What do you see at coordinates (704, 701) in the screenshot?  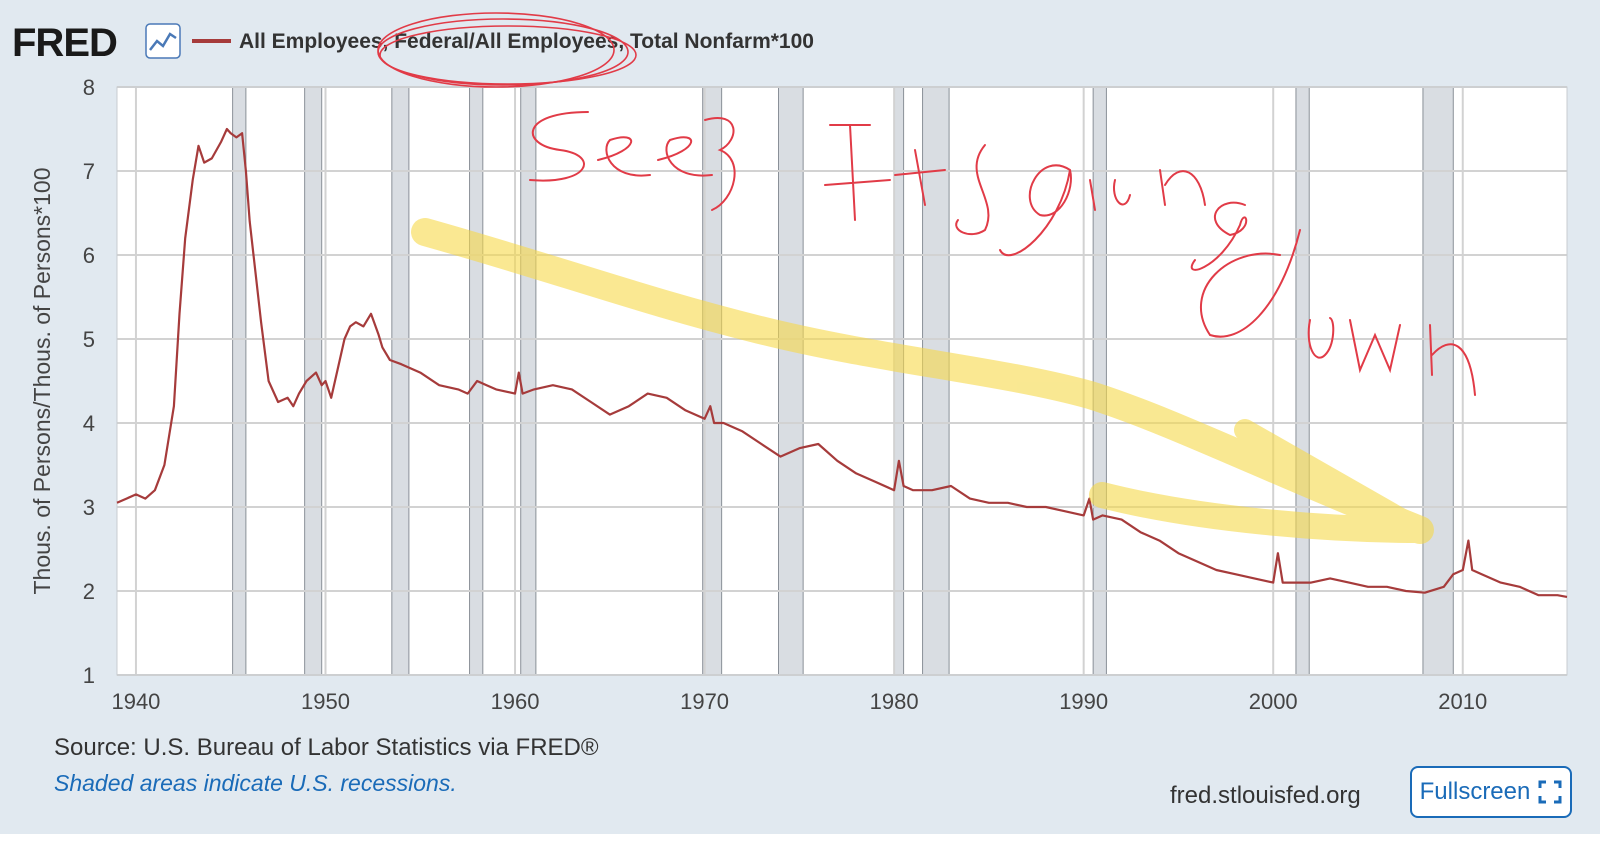 I see `x-tick-label-1970: 1970` at bounding box center [704, 701].